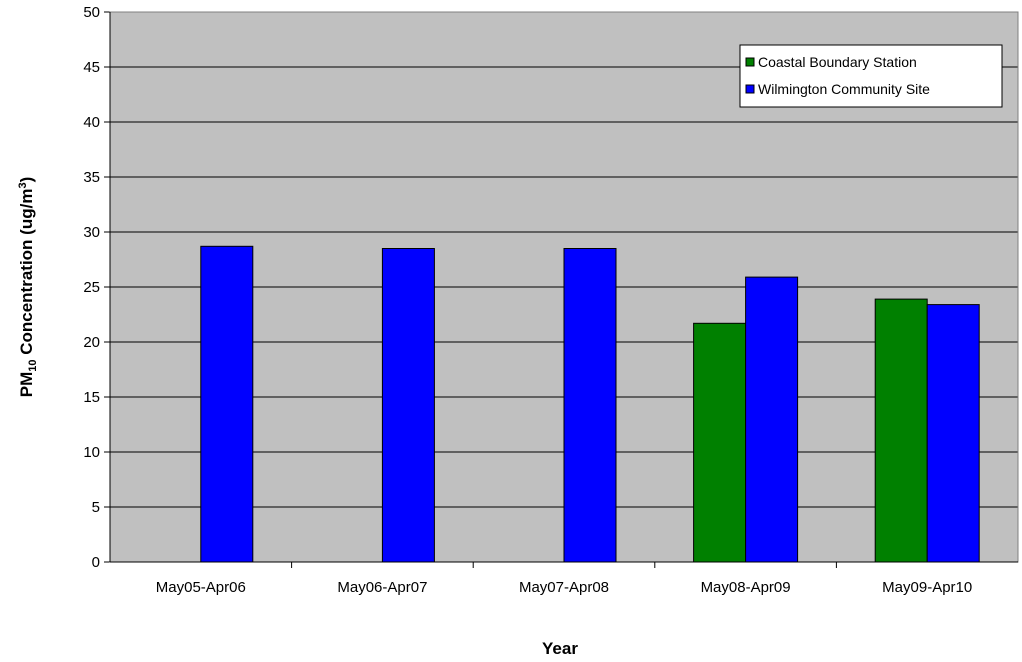 Image resolution: width=1022 pixels, height=662 pixels. What do you see at coordinates (96, 562) in the screenshot?
I see `y-tick-label: 0` at bounding box center [96, 562].